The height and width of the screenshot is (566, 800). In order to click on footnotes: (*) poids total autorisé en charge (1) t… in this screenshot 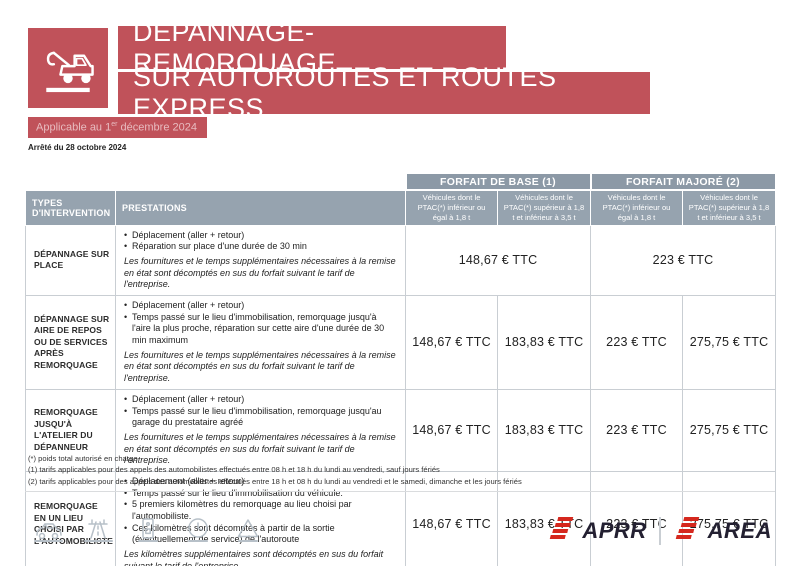, I will do `click(275, 470)`.